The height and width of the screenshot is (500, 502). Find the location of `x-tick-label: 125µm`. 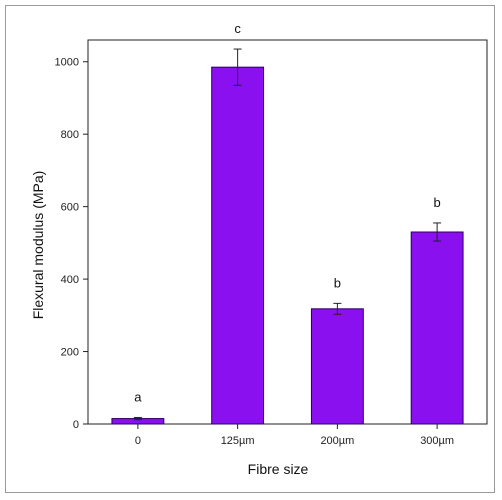

x-tick-label: 125µm is located at coordinates (238, 441).